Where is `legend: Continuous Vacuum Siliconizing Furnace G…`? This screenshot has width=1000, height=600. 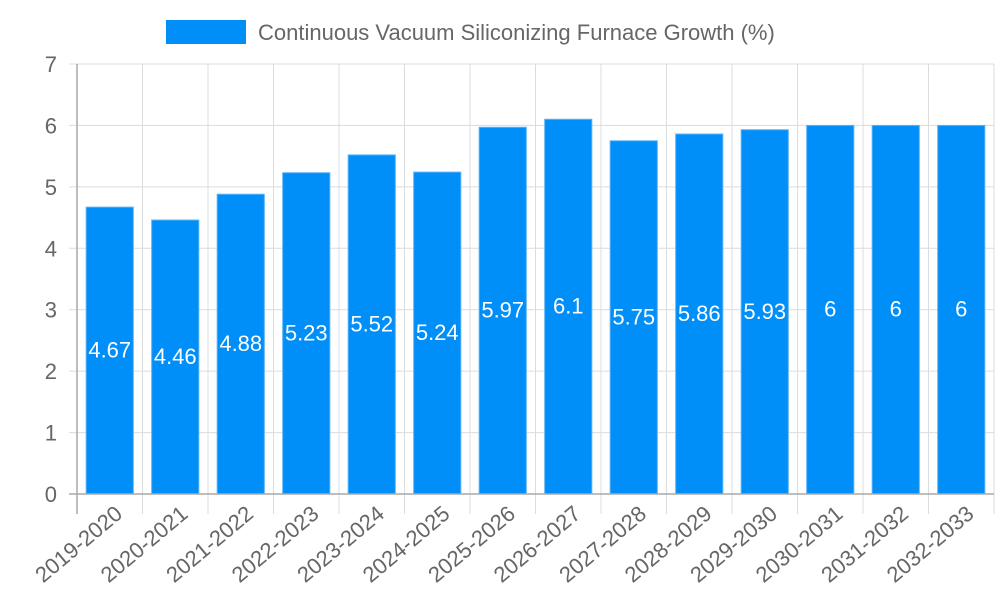 legend: Continuous Vacuum Siliconizing Furnace G… is located at coordinates (470, 32).